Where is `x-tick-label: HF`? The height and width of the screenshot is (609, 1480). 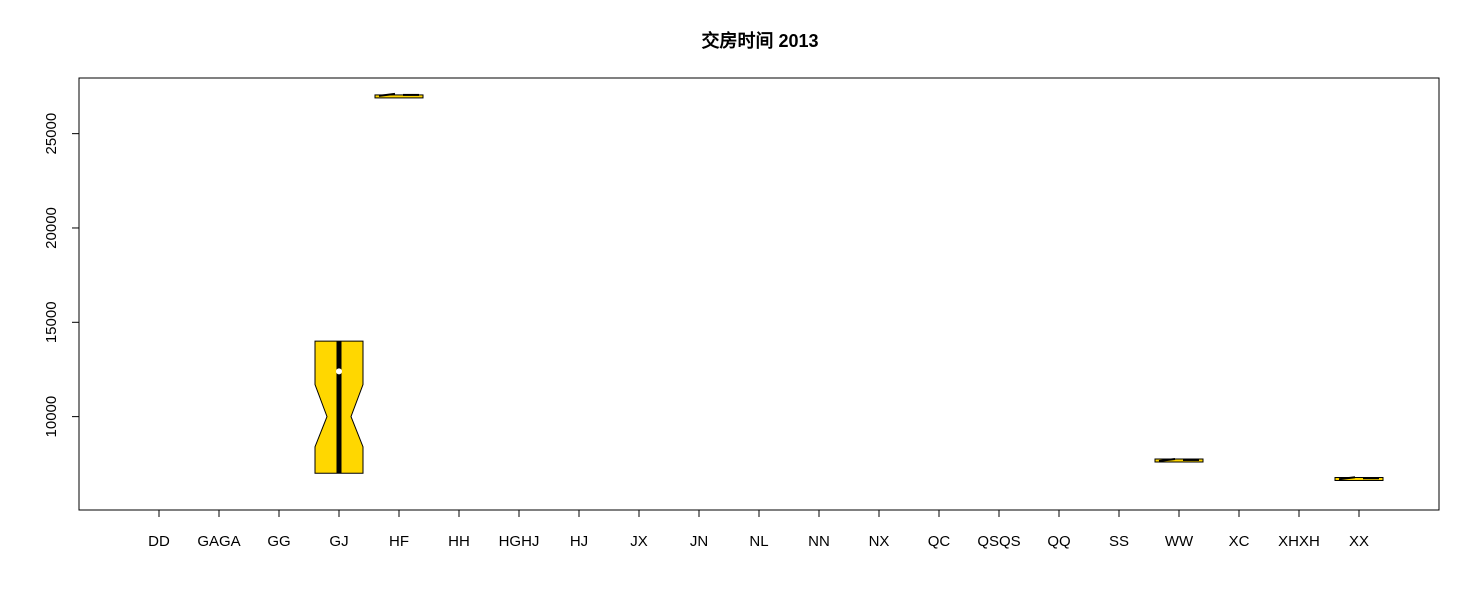
x-tick-label: HF is located at coordinates (399, 541).